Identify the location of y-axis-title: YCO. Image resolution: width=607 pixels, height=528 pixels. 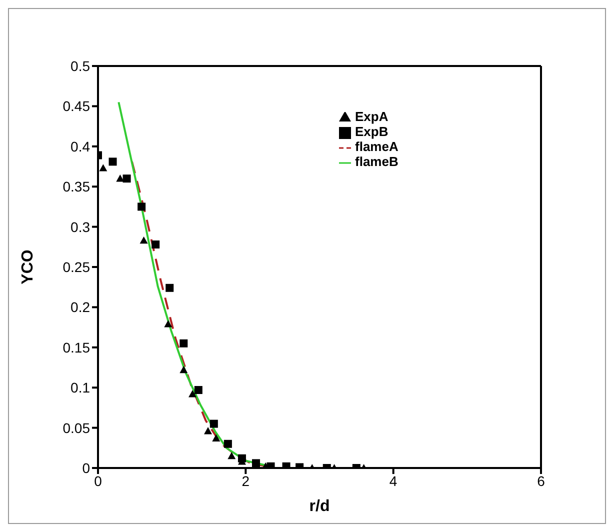
(28, 267).